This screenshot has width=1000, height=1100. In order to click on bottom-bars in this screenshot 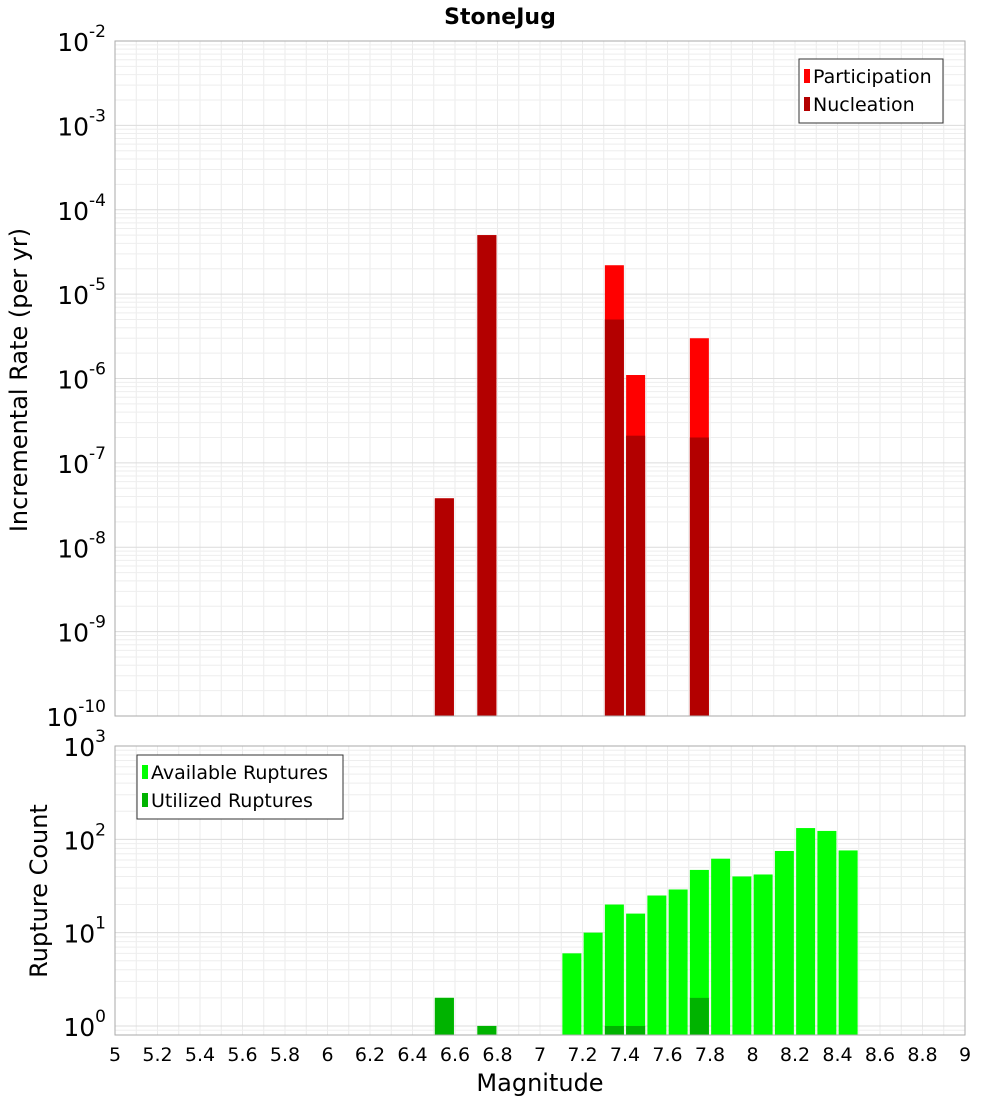, I will do `click(646, 931)`.